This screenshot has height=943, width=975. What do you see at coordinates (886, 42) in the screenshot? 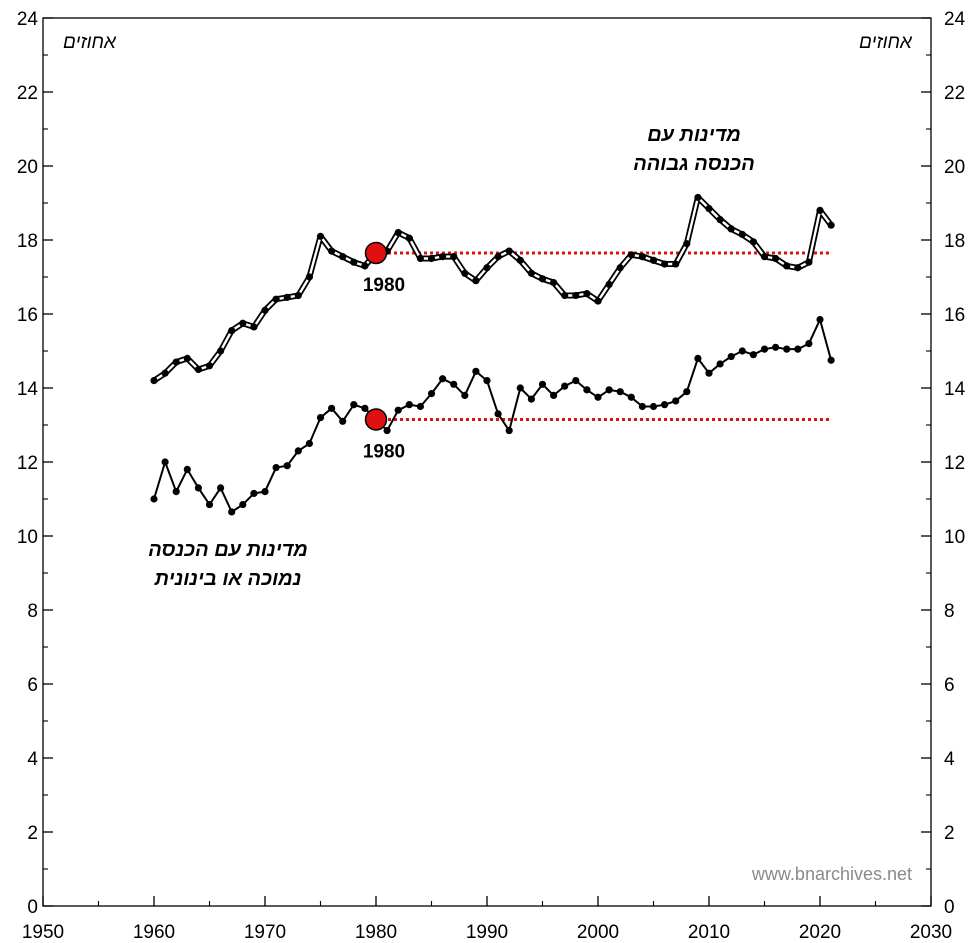
I see `y-unit-right: אחוזים` at bounding box center [886, 42].